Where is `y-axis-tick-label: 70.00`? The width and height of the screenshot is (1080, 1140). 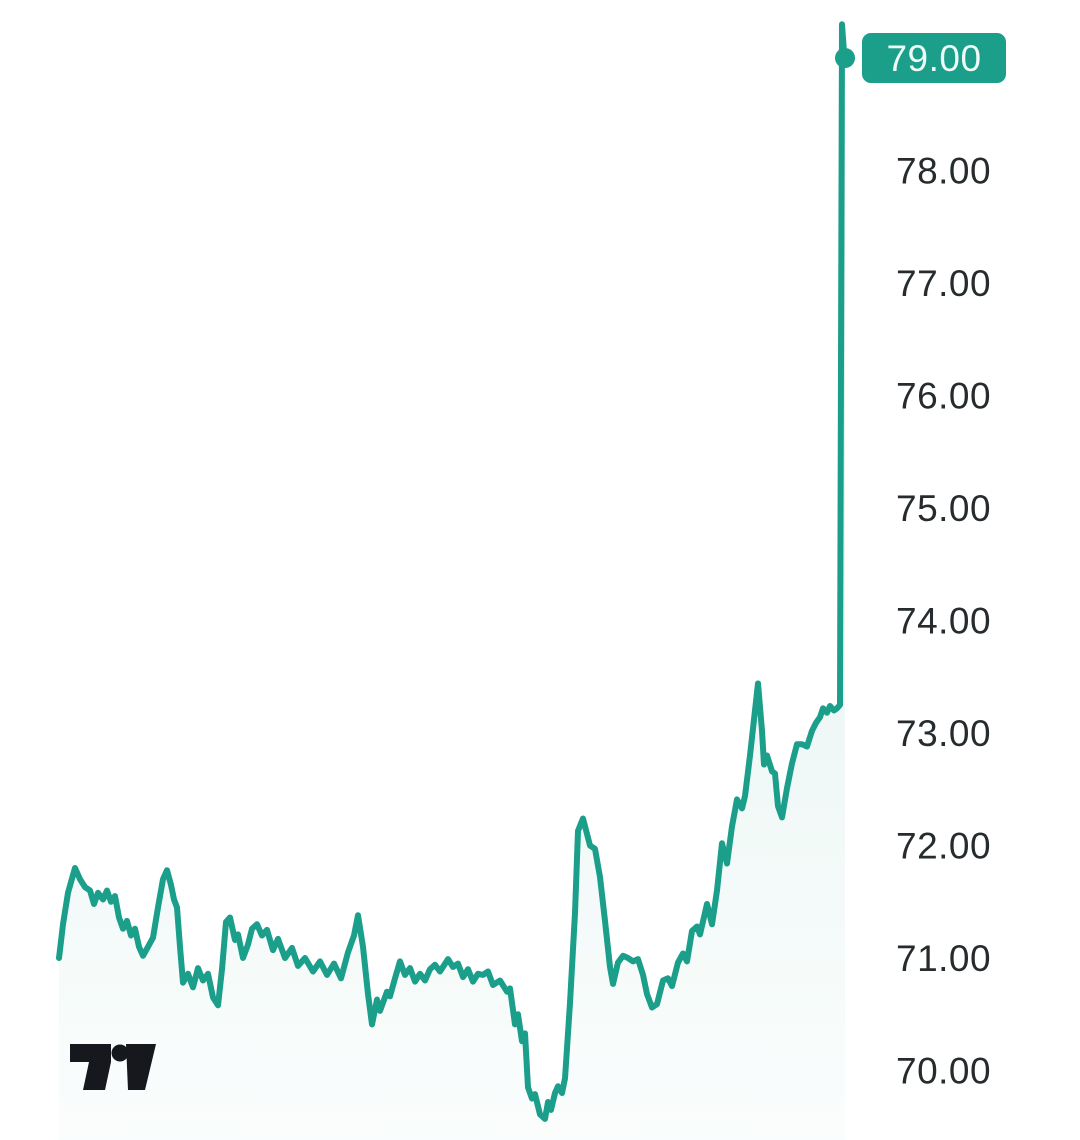 y-axis-tick-label: 70.00 is located at coordinates (943, 1071).